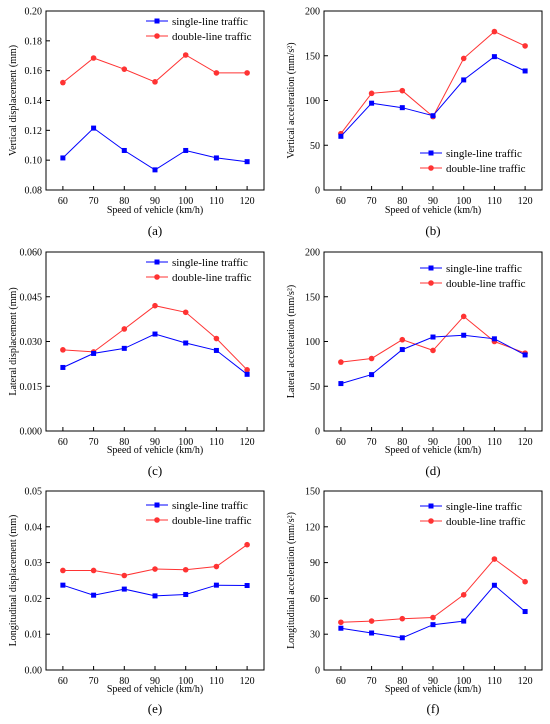 The height and width of the screenshot is (724, 550). What do you see at coordinates (34, 12) in the screenshot?
I see `y-tick-label: 0.20` at bounding box center [34, 12].